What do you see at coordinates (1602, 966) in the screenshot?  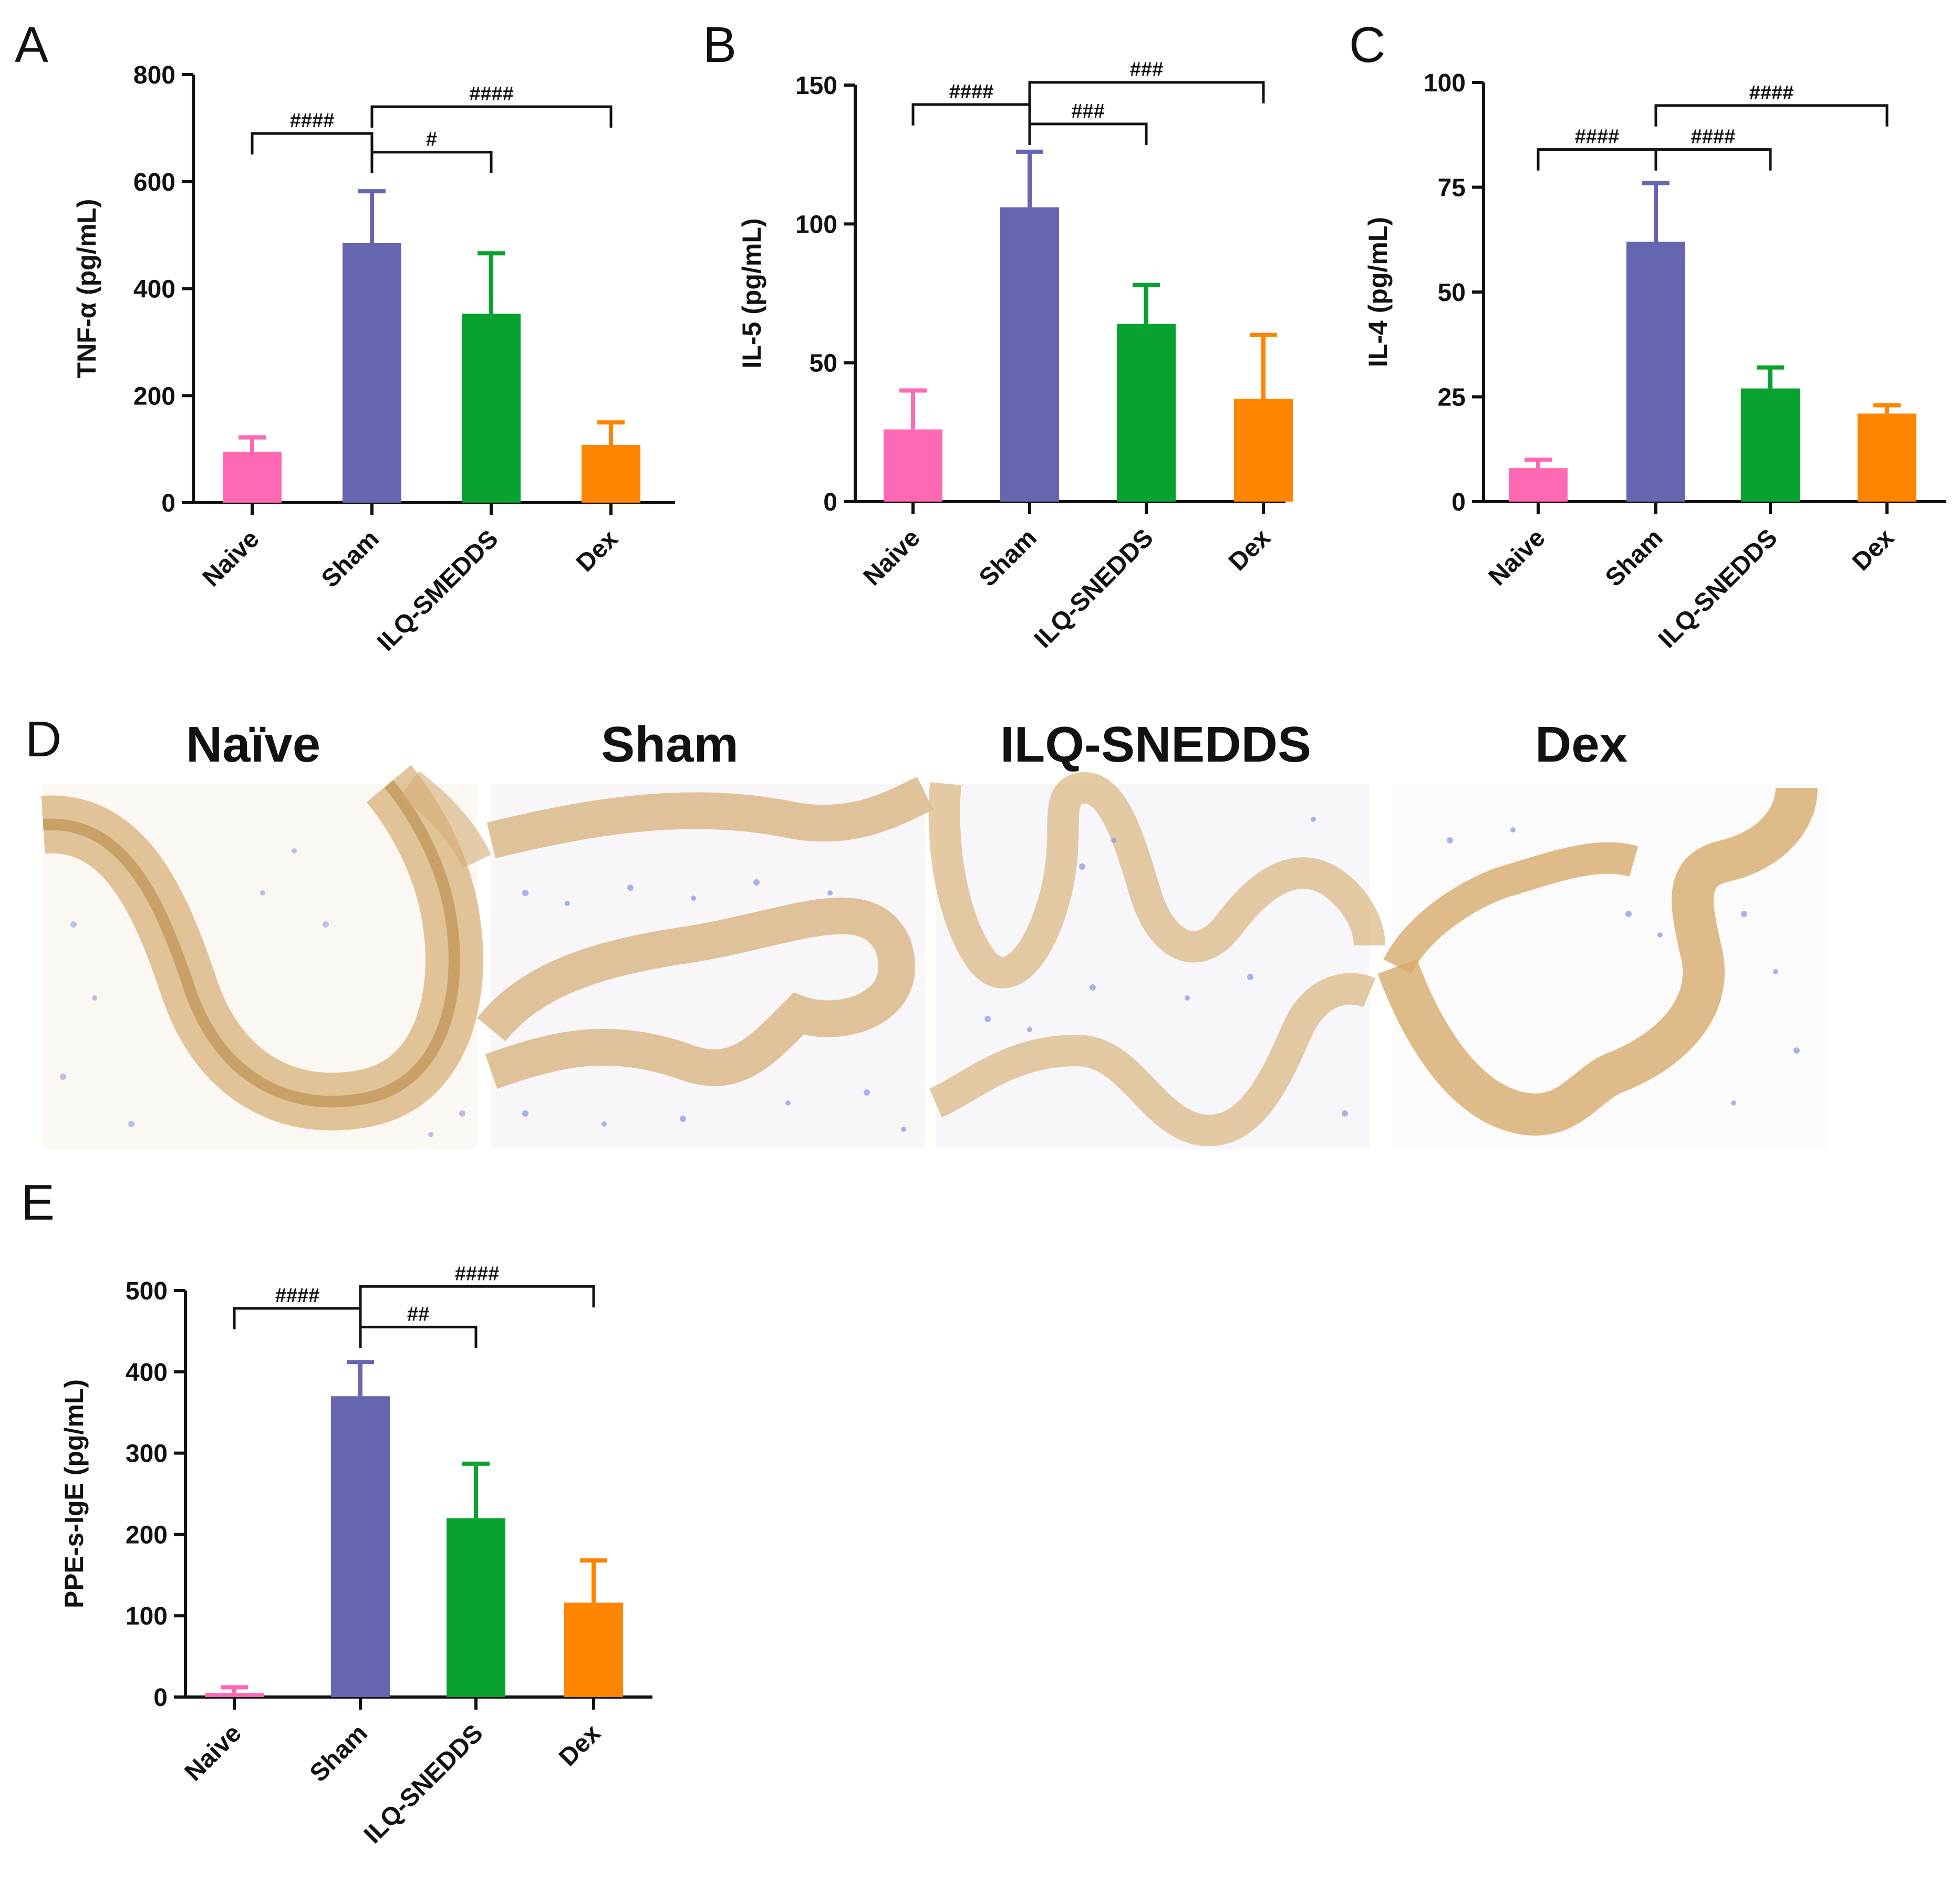 I see `histology-image-dex` at bounding box center [1602, 966].